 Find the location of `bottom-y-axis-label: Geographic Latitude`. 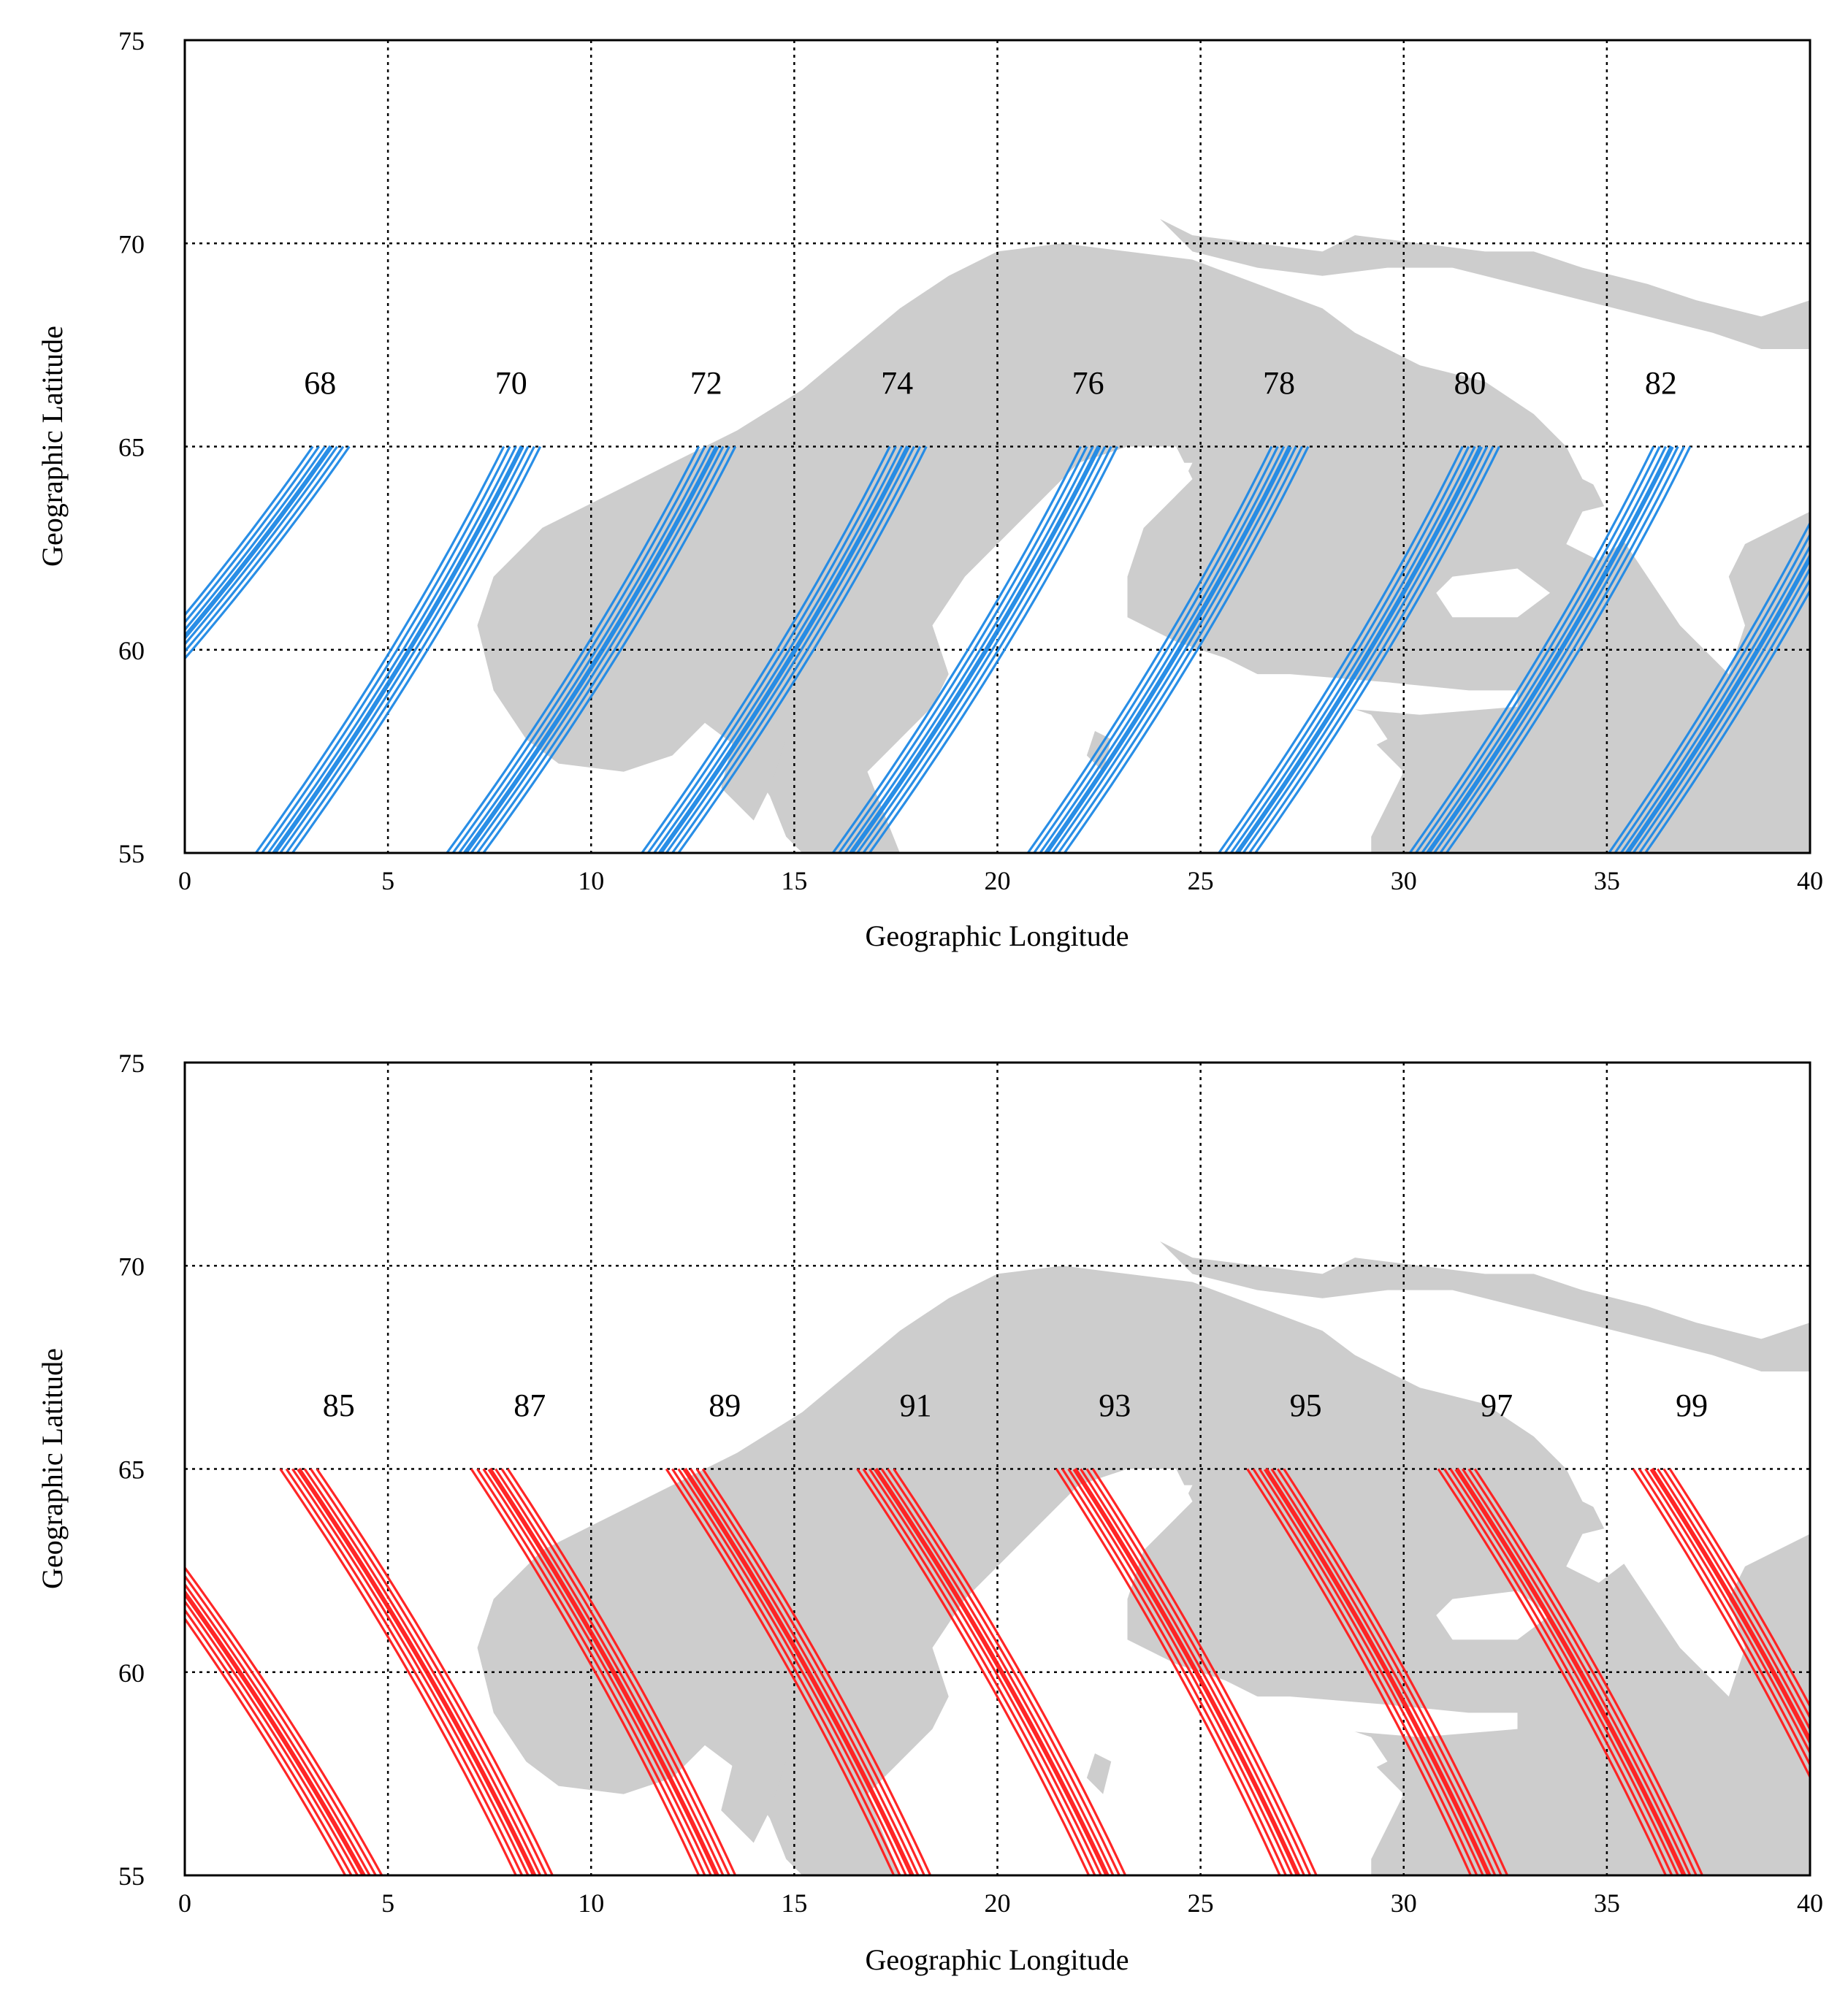

bottom-y-axis-label: Geographic Latitude is located at coordinates (52, 1469).